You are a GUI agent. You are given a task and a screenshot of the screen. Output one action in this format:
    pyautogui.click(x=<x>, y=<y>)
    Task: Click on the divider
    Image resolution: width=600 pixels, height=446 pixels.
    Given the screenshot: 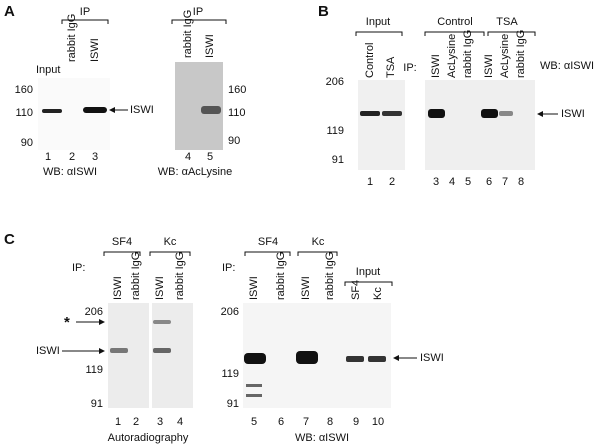 What is the action you would take?
    pyautogui.click(x=150, y=355)
    